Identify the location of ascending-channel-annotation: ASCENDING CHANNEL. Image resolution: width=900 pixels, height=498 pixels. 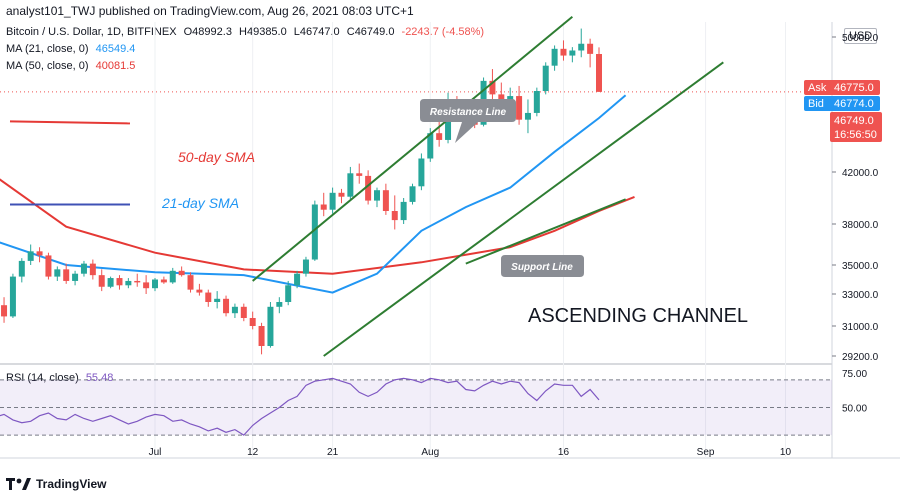
(638, 316).